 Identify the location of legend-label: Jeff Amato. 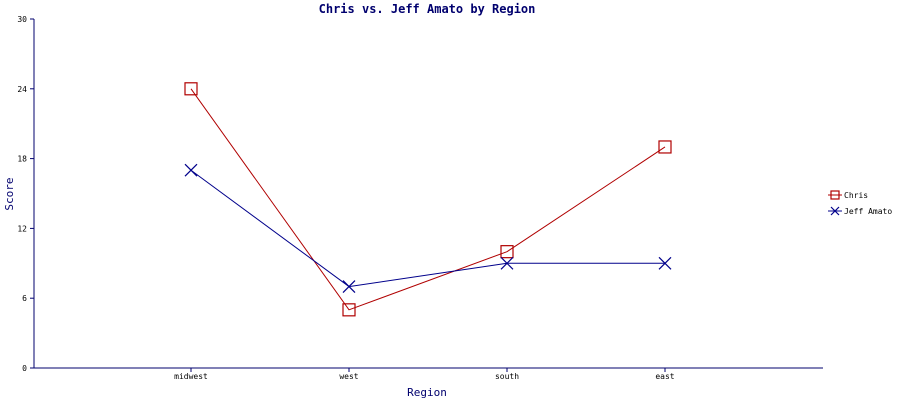
(868, 211).